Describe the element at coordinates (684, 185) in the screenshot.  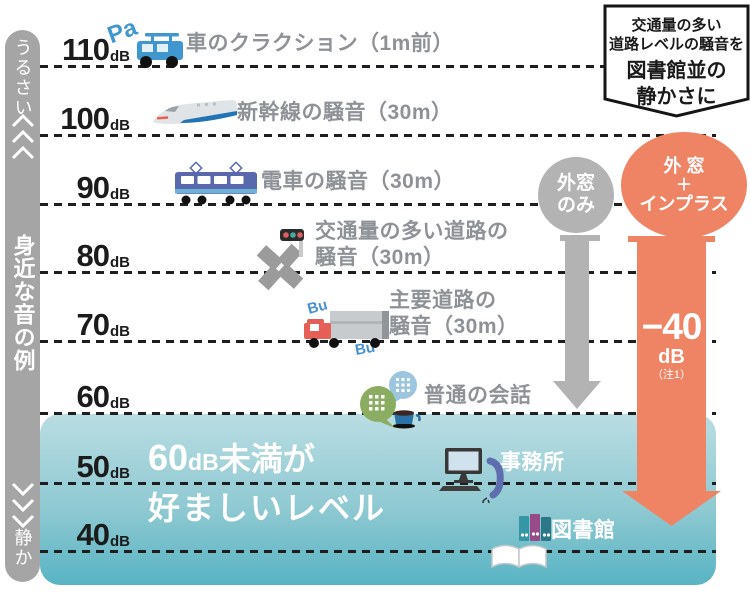
I see `outer-window-plus-inplus-badge: 外 窓 ＋ インプラス` at that location.